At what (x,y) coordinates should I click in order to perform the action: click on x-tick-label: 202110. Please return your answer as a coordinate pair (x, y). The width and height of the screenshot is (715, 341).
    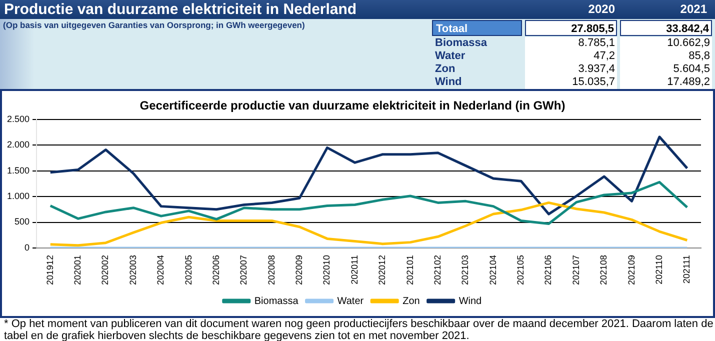
    Looking at the image, I should click on (659, 269).